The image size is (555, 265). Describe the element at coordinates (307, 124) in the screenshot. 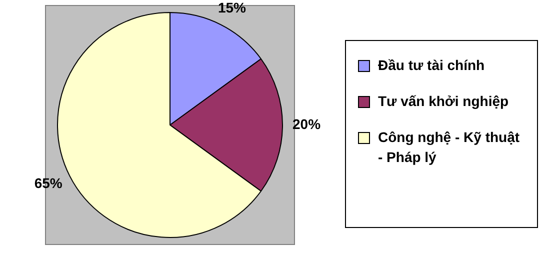

I see `data-label: 20%` at that location.